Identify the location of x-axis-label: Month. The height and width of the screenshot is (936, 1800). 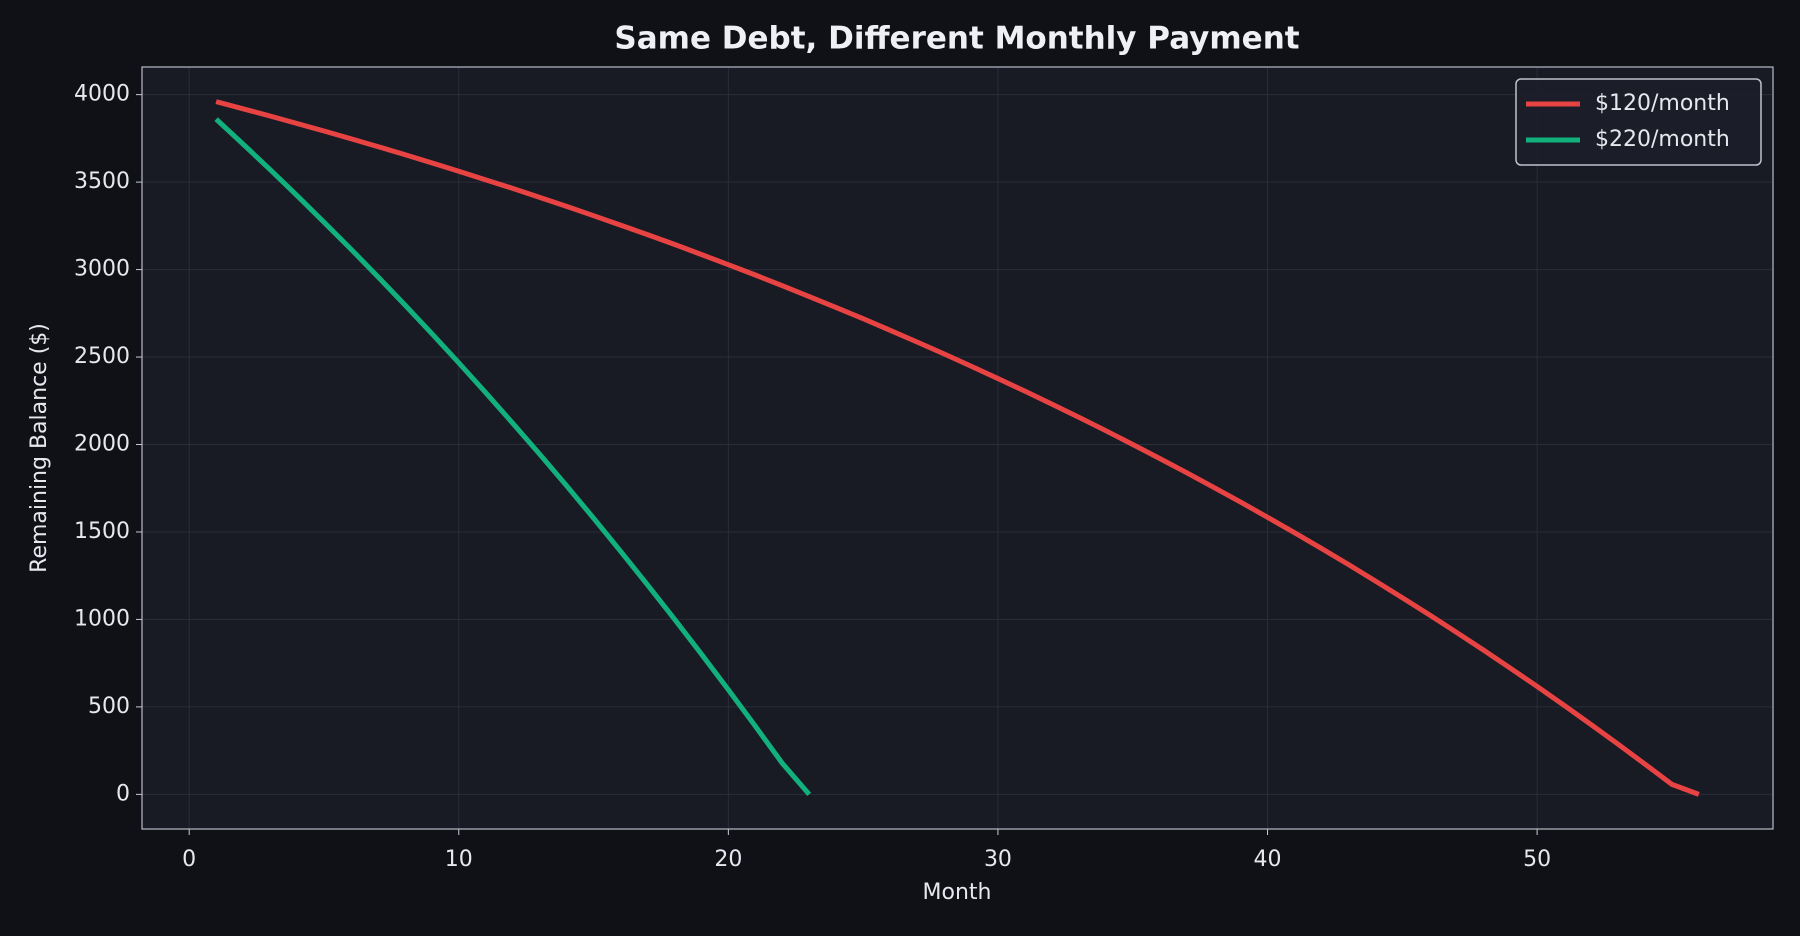
(957, 892).